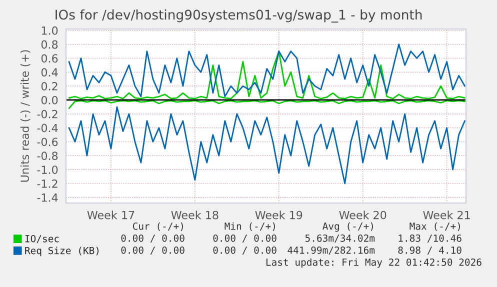 This screenshot has height=287, width=497. Describe the element at coordinates (47, 198) in the screenshot. I see `y-tick-label: -1.4` at that location.